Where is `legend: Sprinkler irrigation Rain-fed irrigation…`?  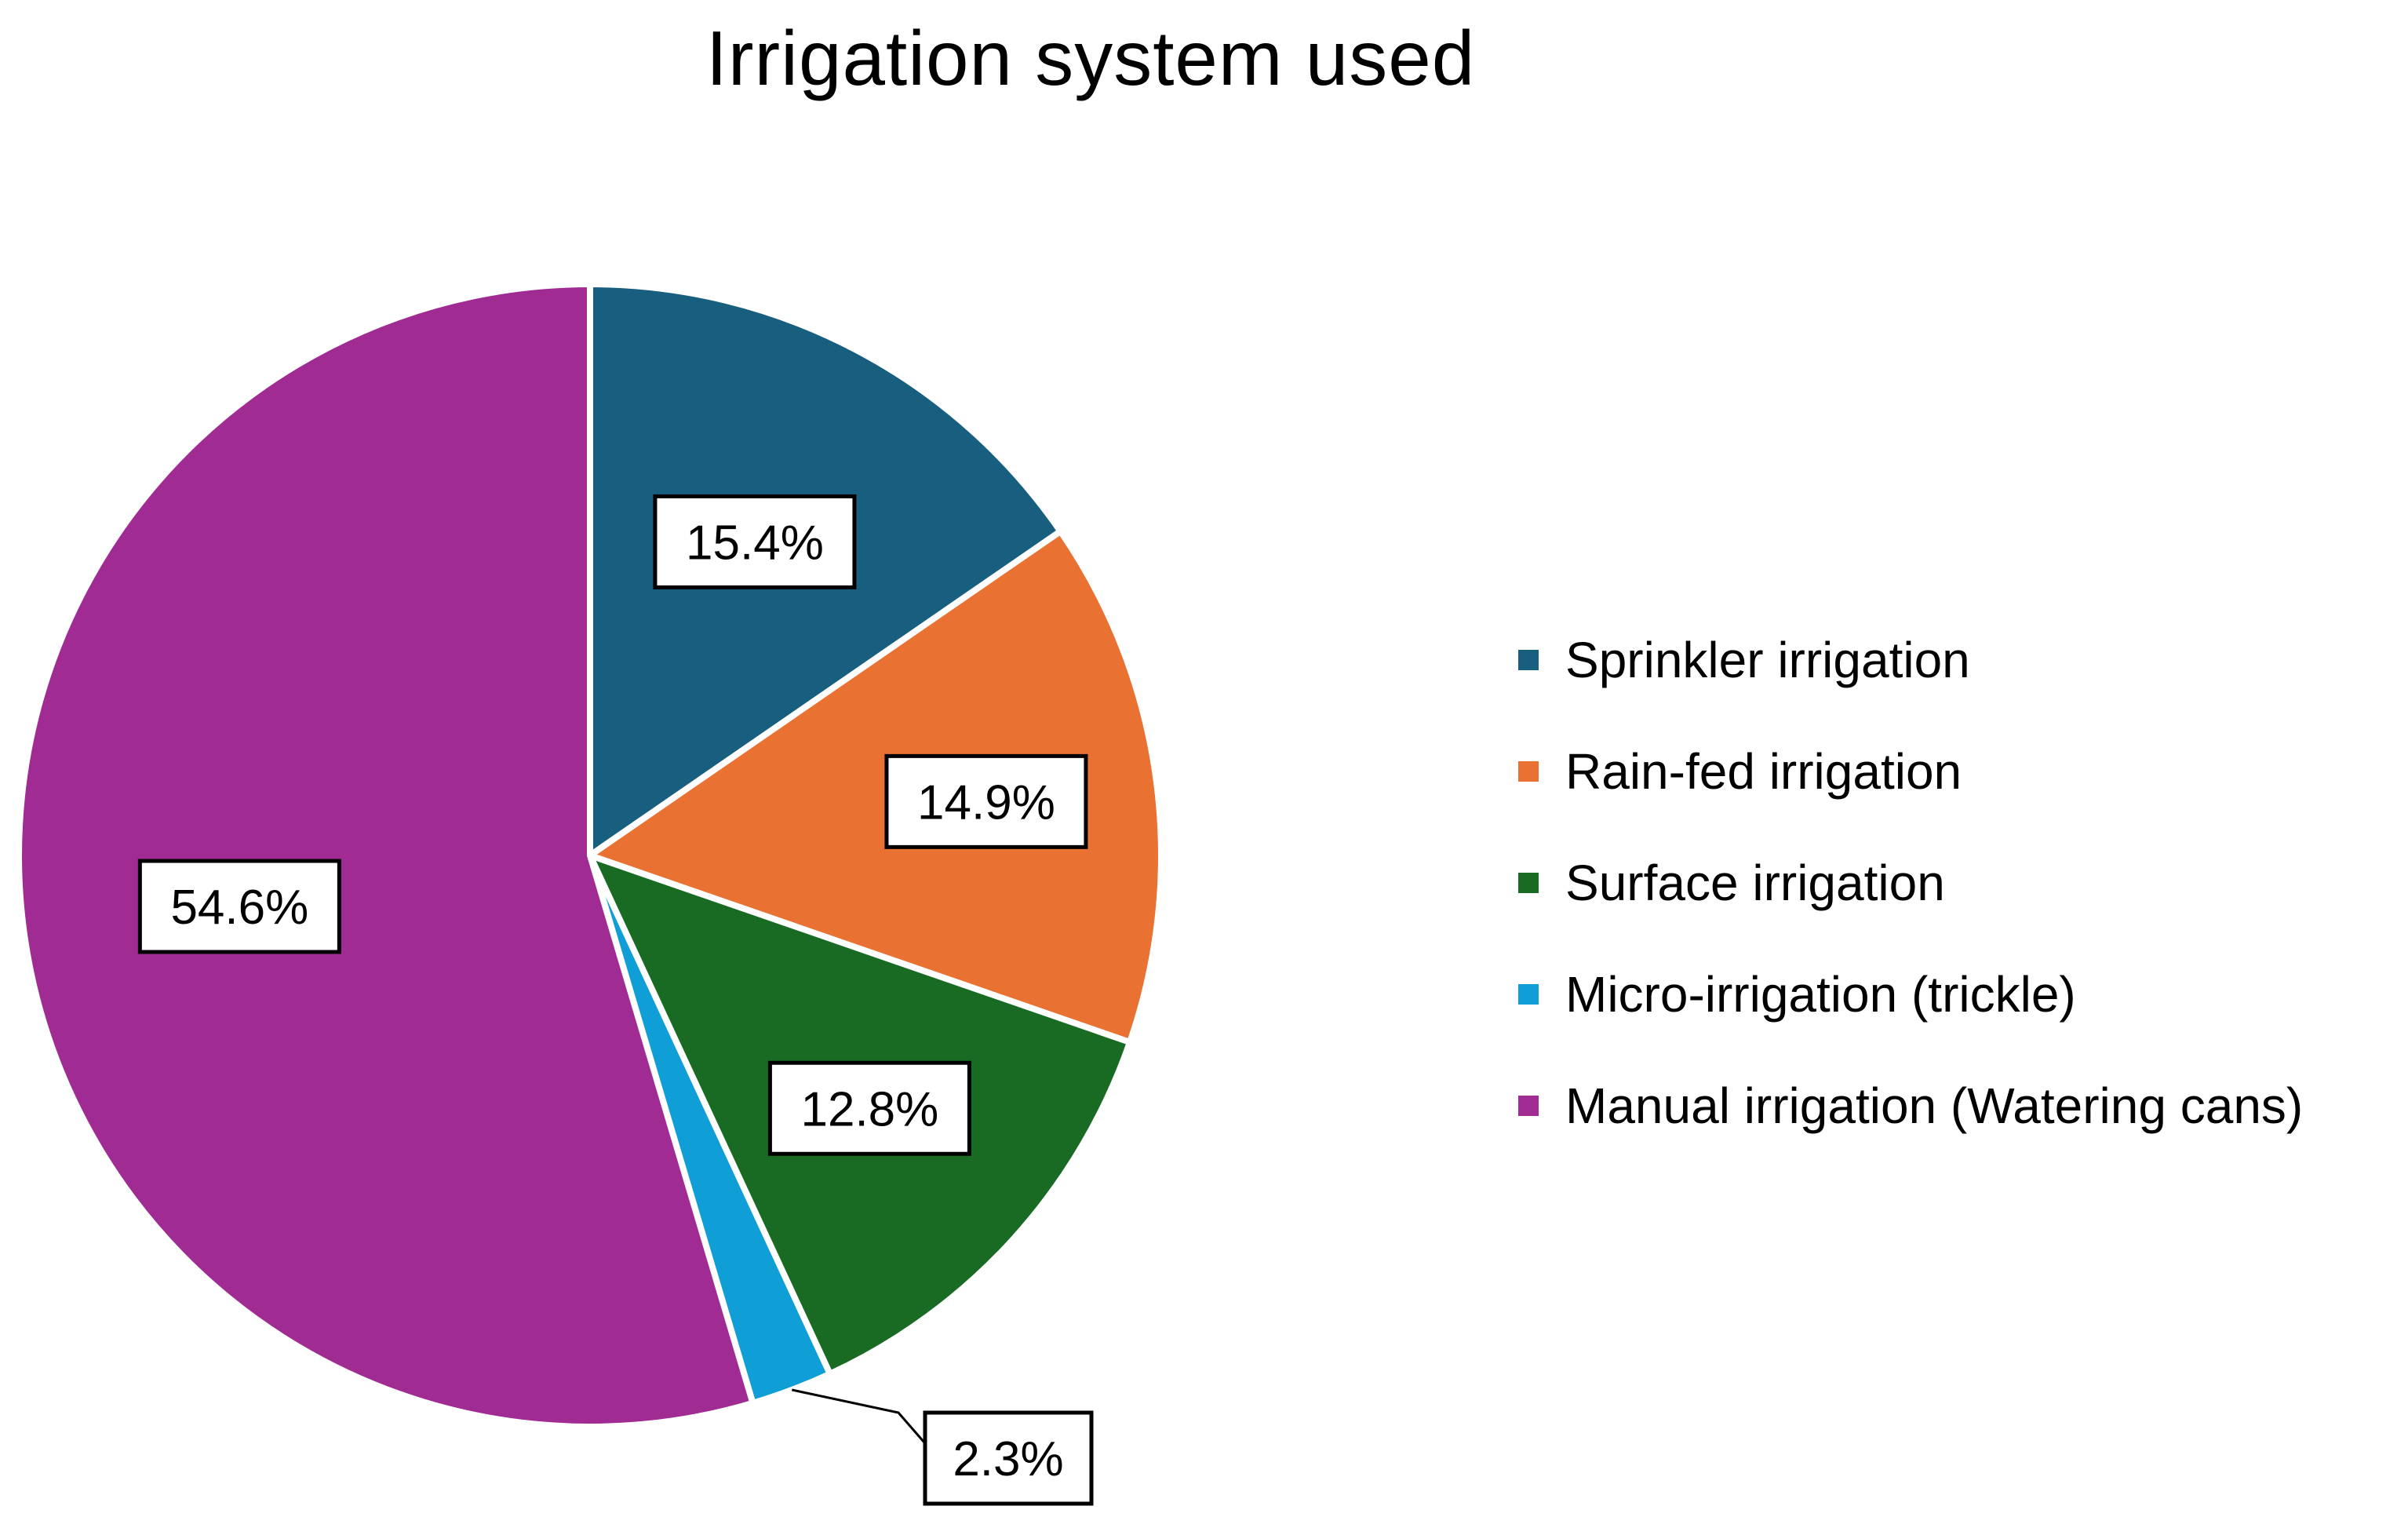
legend: Sprinkler irrigation Rain-fed irrigation… is located at coordinates (1910, 883).